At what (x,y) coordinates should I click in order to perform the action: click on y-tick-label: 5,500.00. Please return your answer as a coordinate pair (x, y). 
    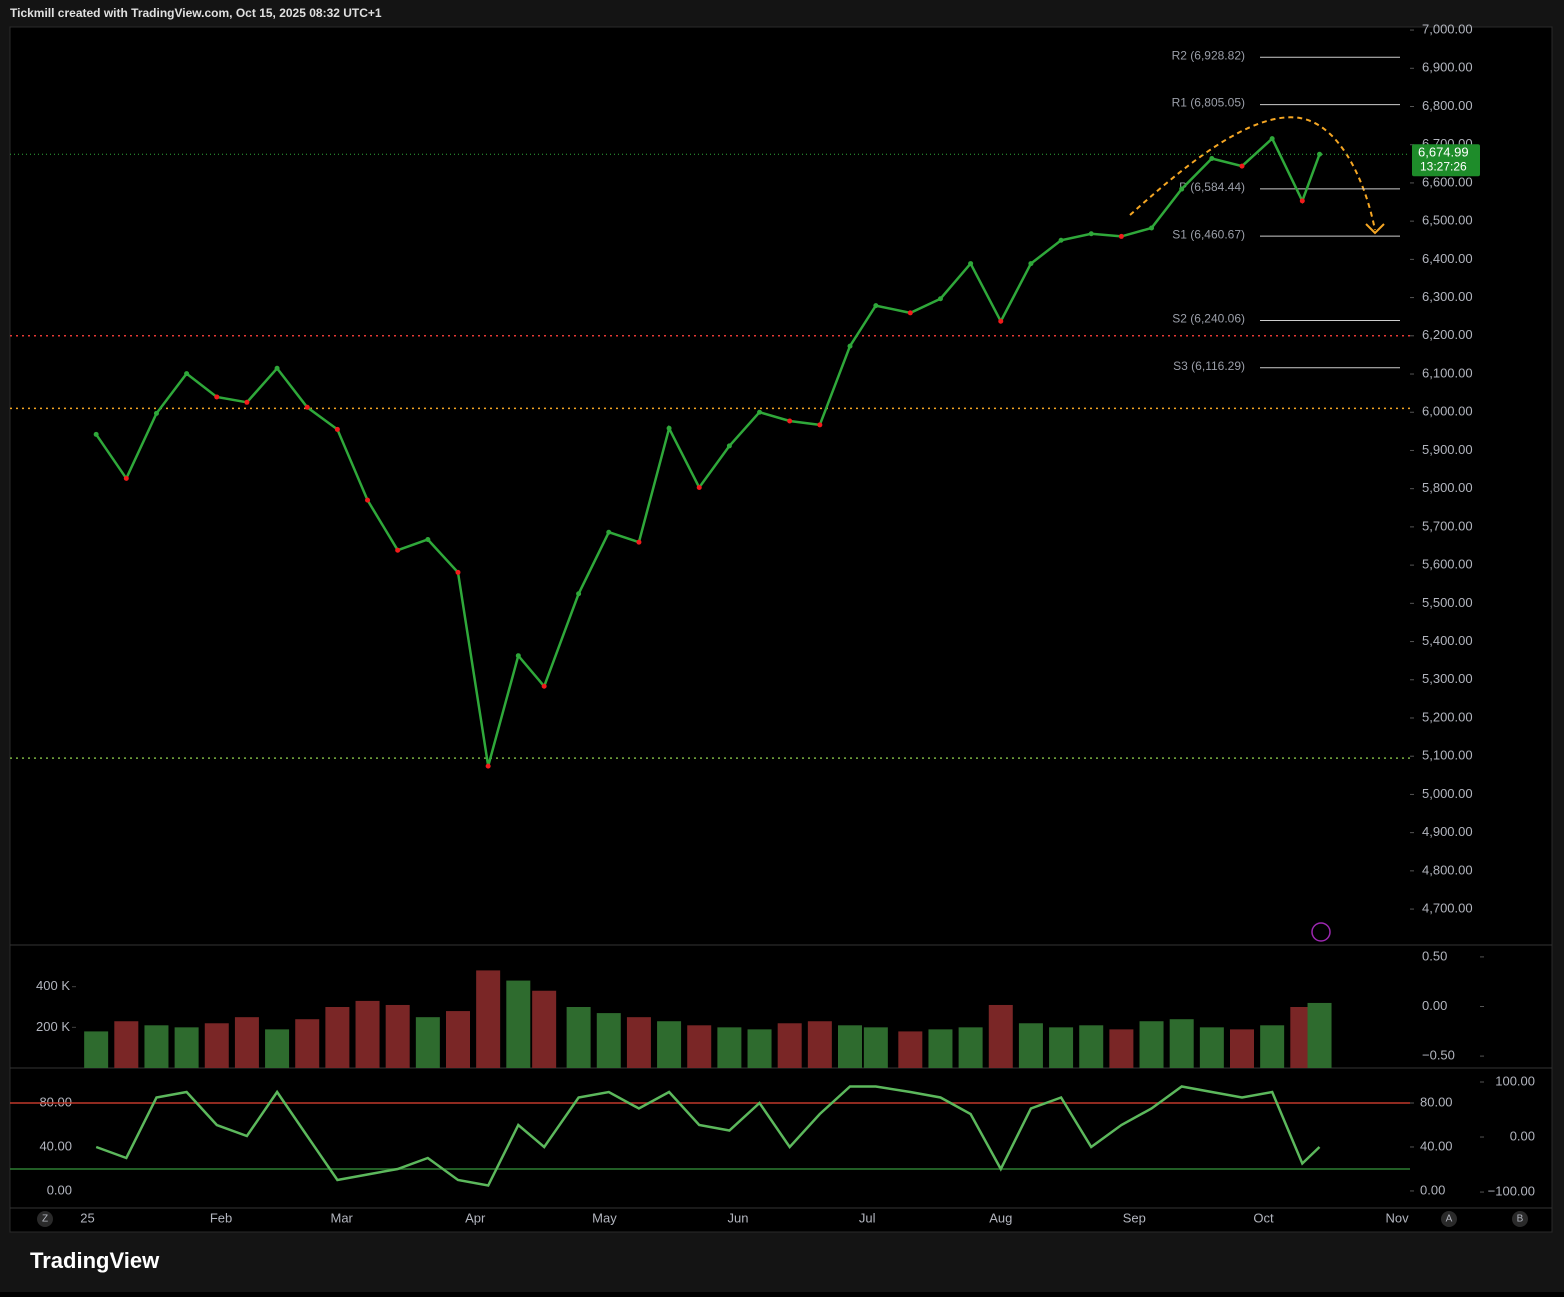
    Looking at the image, I should click on (1447, 602).